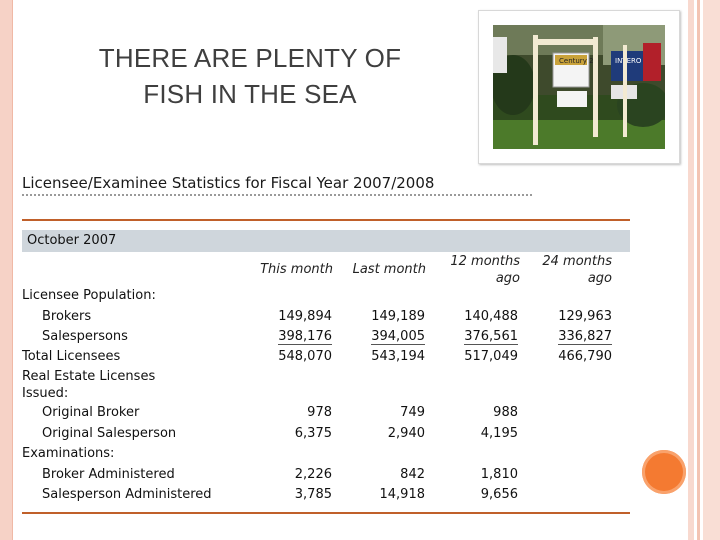 This screenshot has height=540, width=720. Describe the element at coordinates (406, 433) in the screenshot. I see `cell-original-salesperson-last-month: 2,940` at that location.